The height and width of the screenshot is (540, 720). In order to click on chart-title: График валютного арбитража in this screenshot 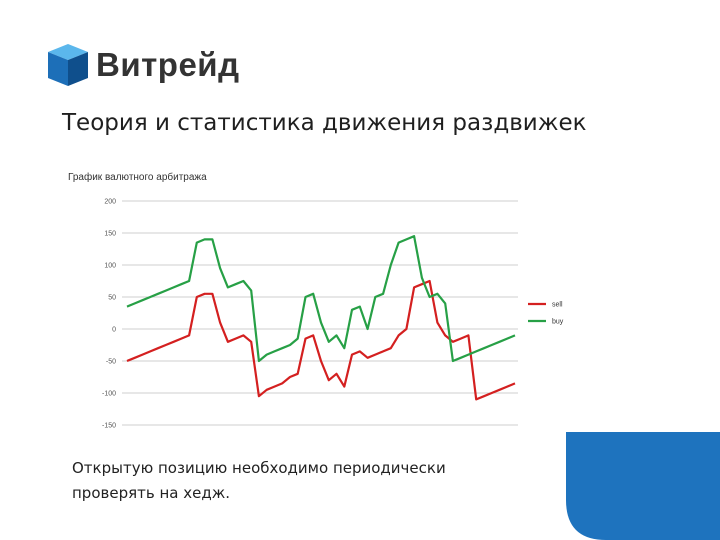, I will do `click(137, 177)`.